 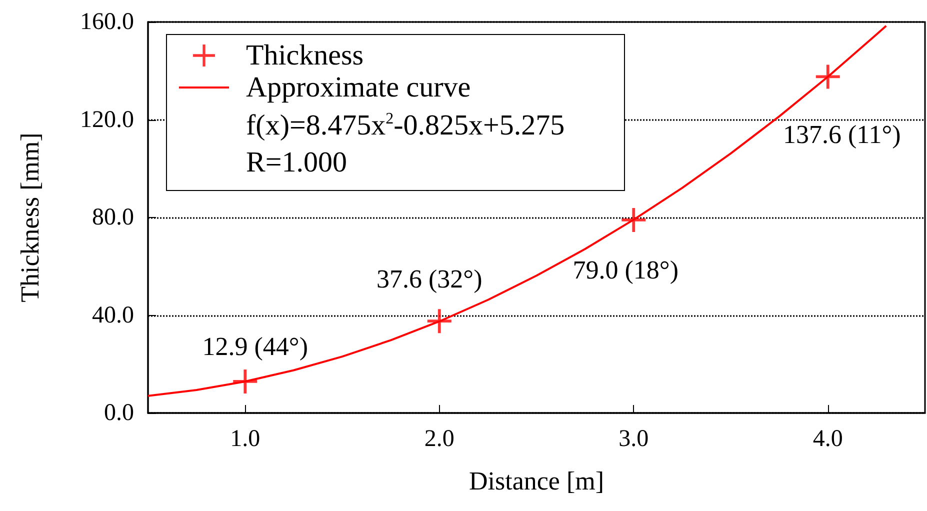 I want to click on x-axis-title: Distance [m], so click(x=536, y=481).